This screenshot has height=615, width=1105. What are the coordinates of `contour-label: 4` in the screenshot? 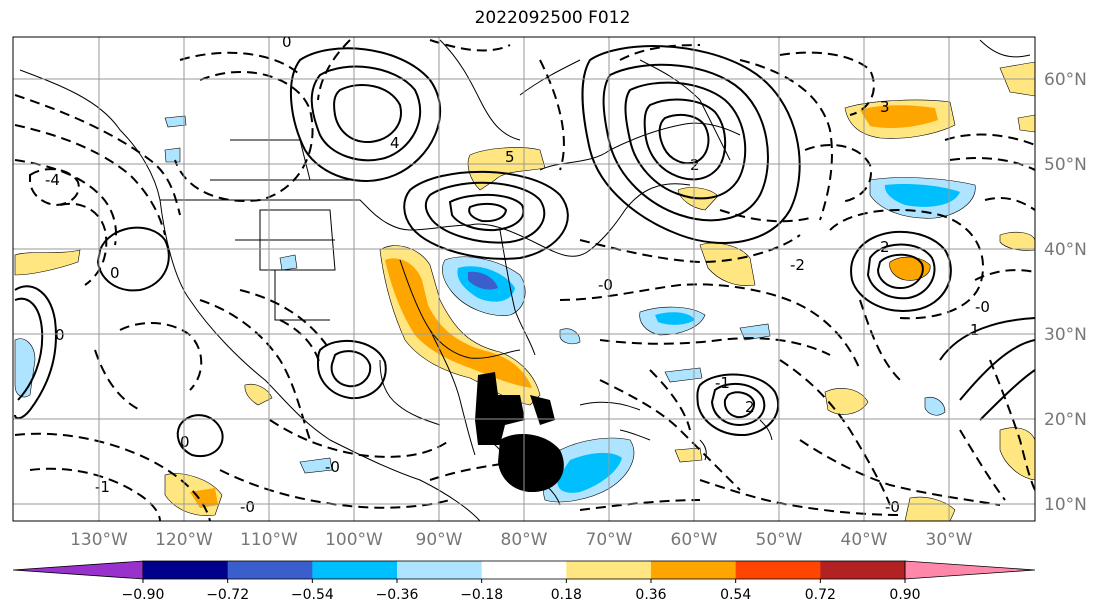 It's located at (395, 143).